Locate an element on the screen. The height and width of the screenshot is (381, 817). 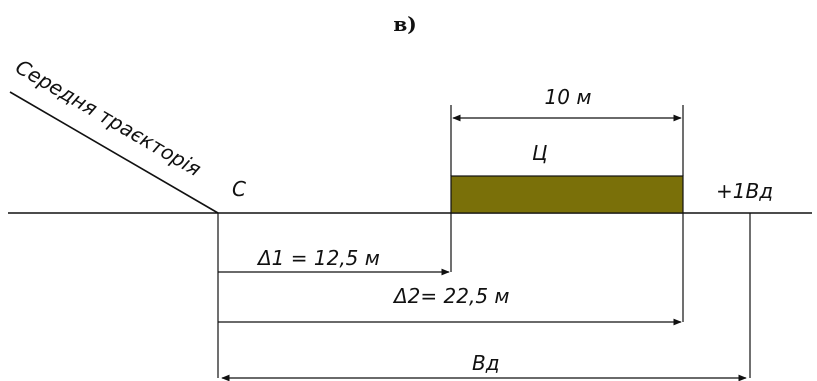
target-rectangle is located at coordinates (567, 194).